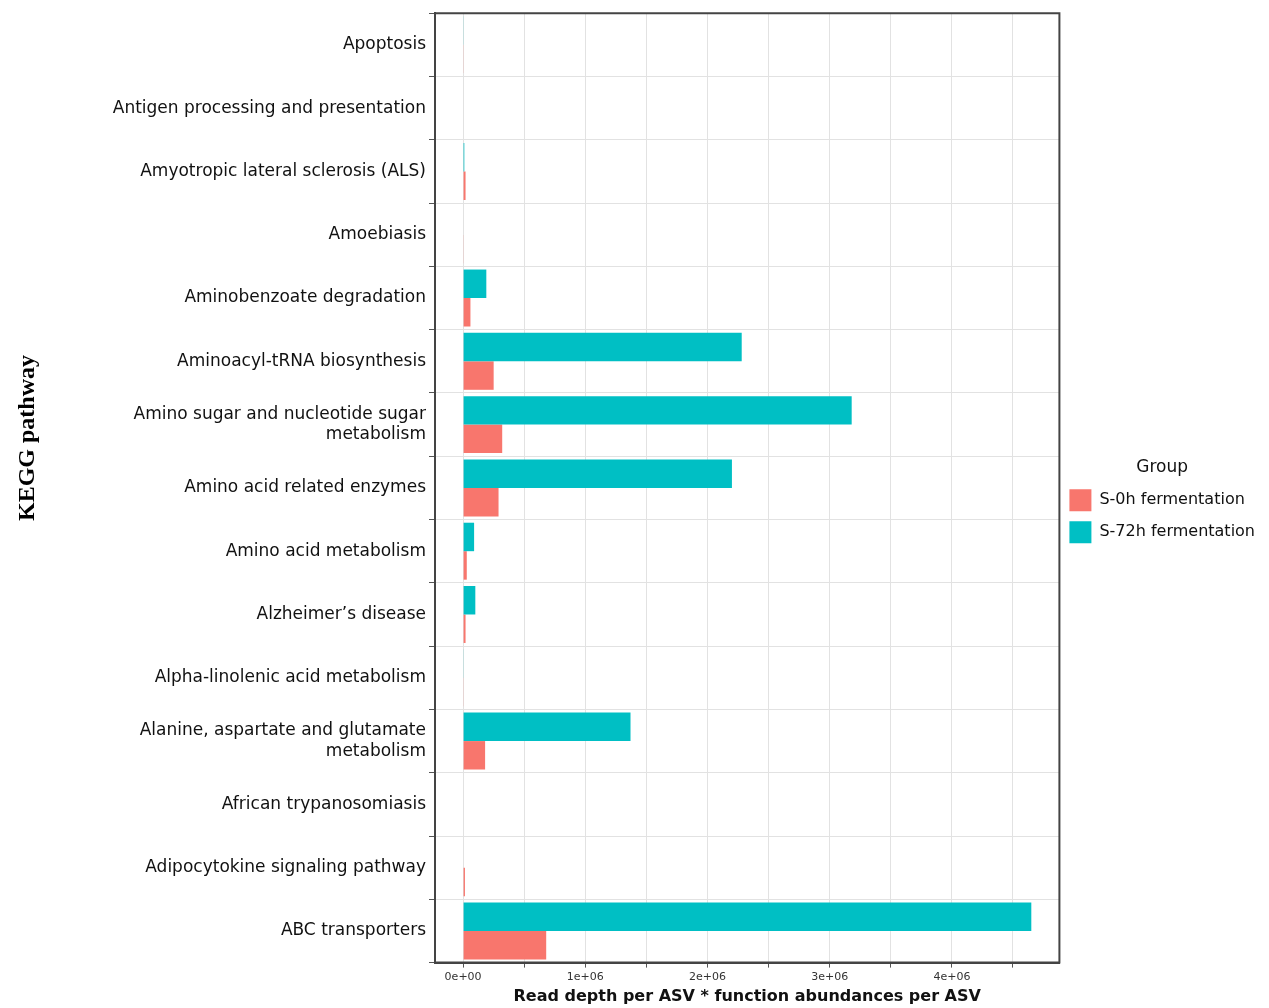 Image resolution: width=1269 pixels, height=1008 pixels. Describe the element at coordinates (283, 169) in the screenshot. I see `y-tick-label: Amyotropic lateral sclerosis (ALS)` at that location.